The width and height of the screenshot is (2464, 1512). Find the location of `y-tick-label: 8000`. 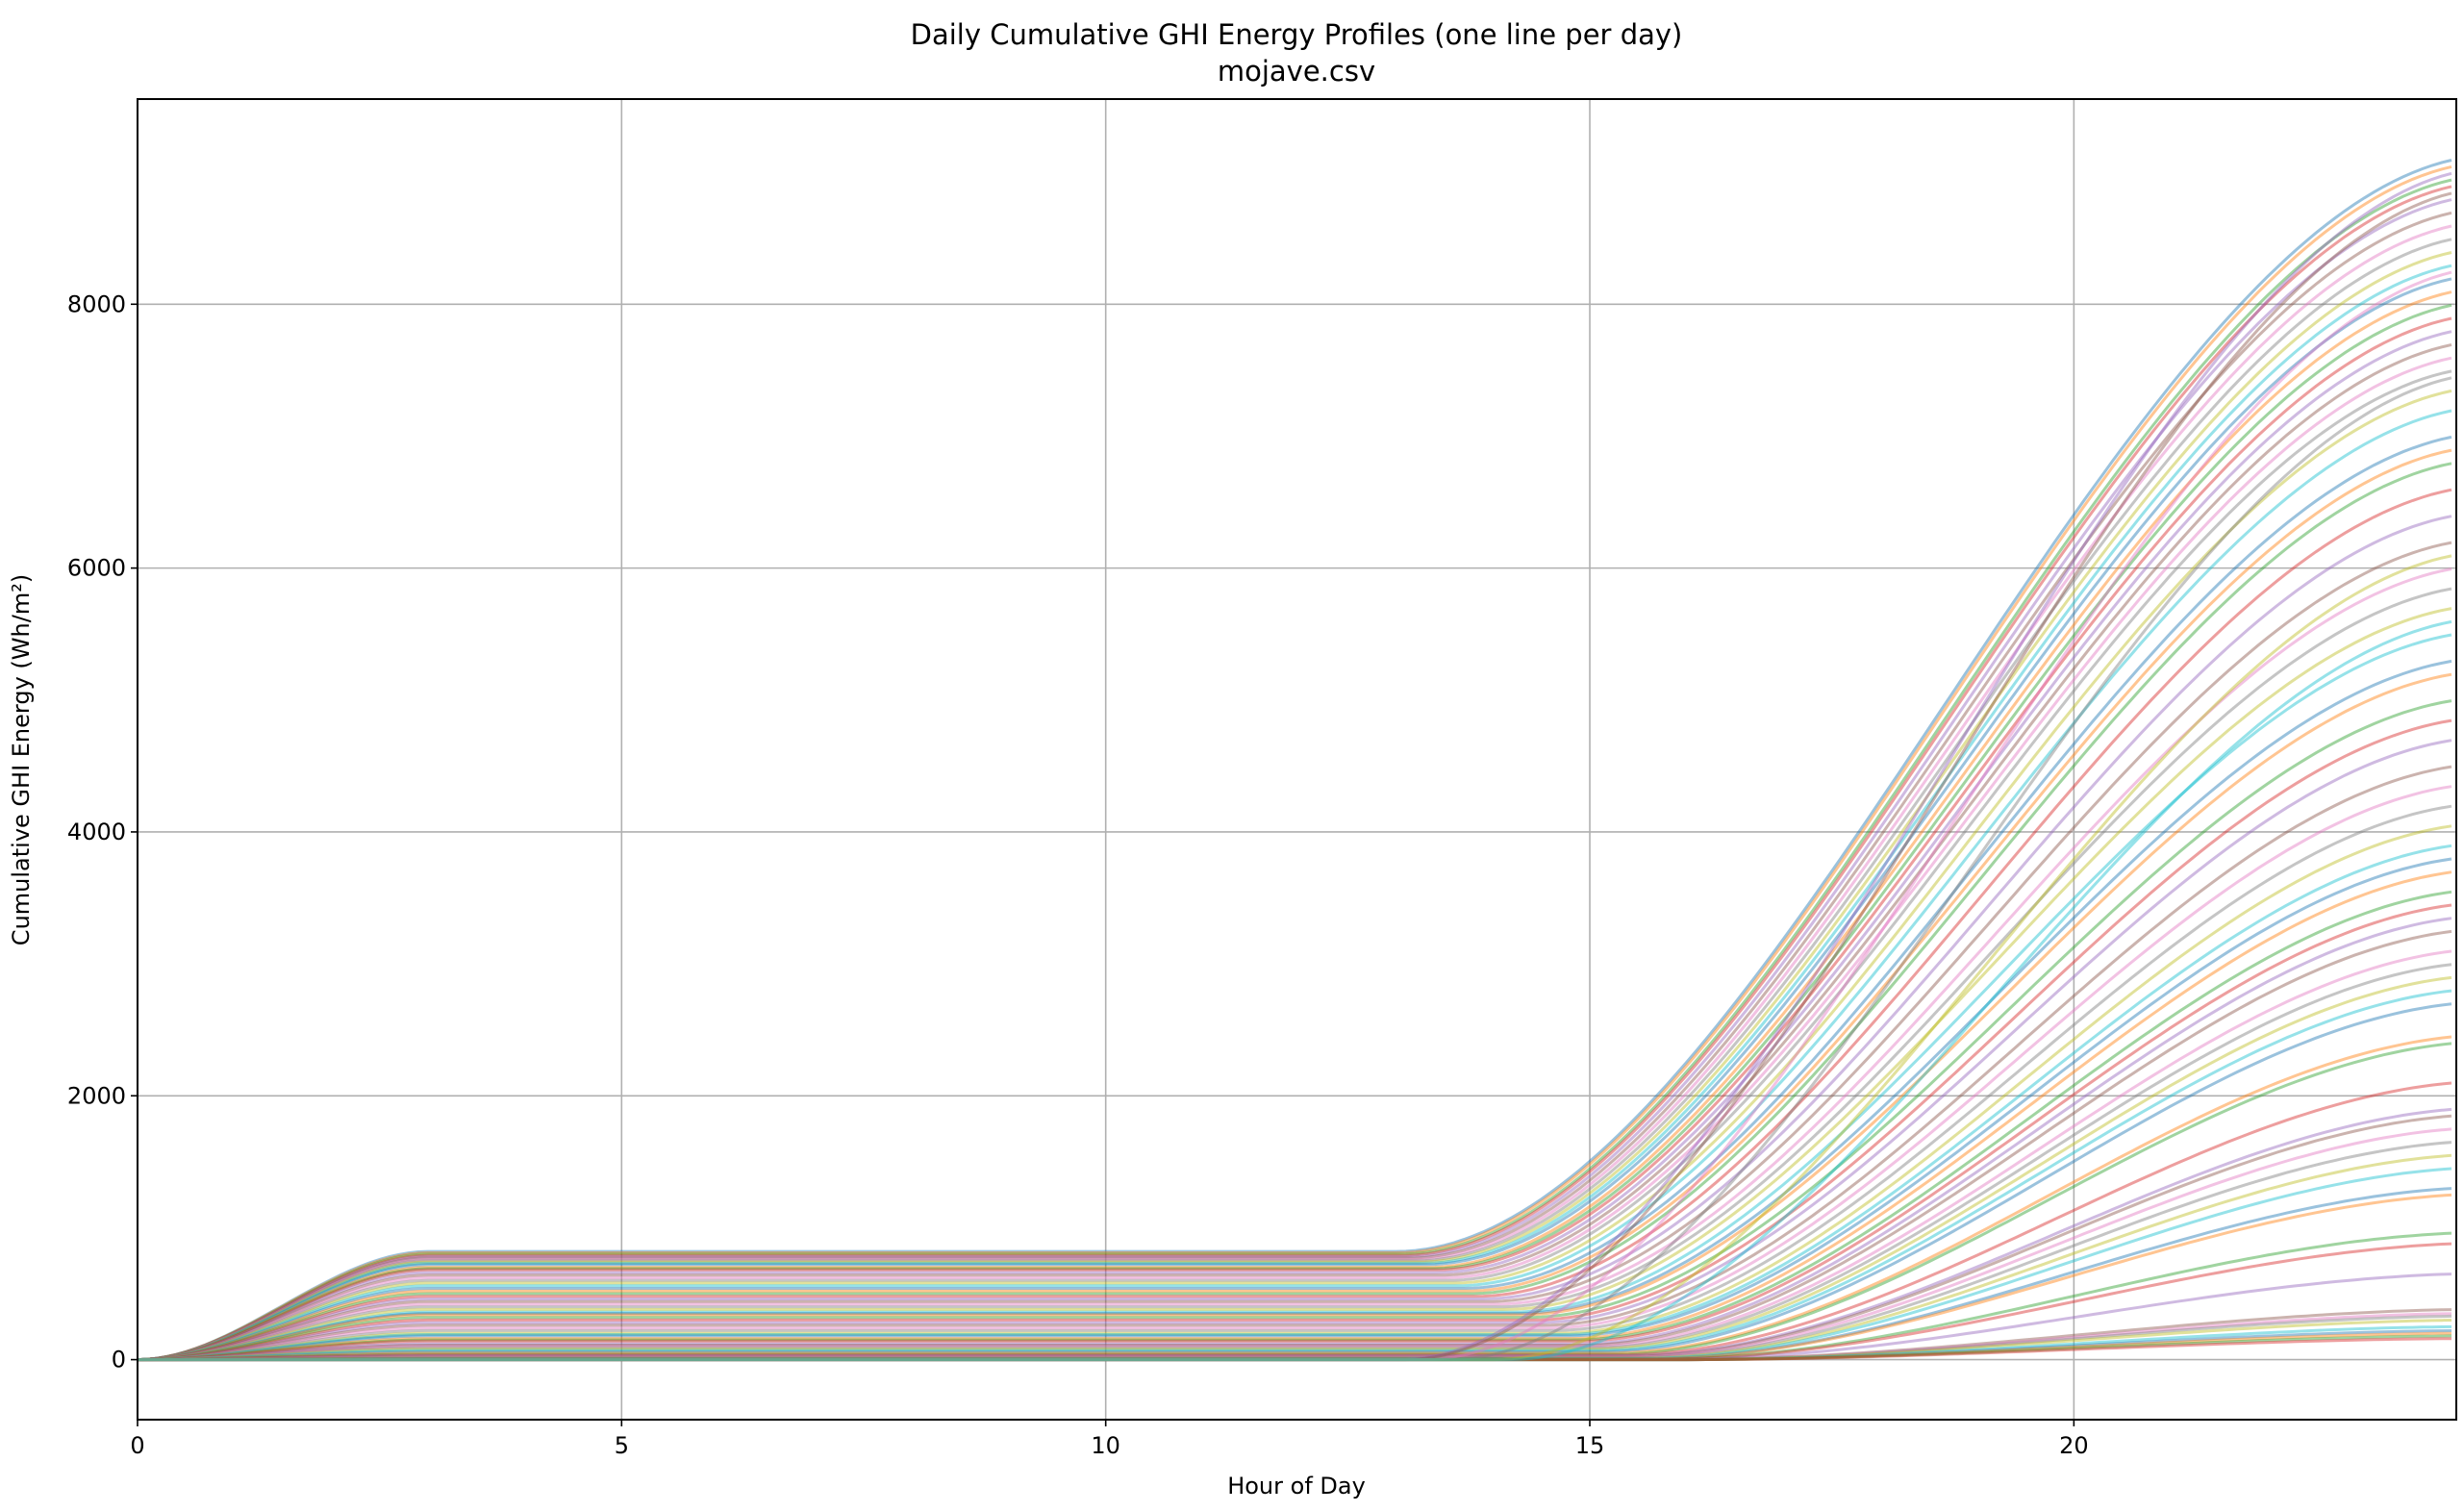

y-tick-label: 8000 is located at coordinates (96, 304).